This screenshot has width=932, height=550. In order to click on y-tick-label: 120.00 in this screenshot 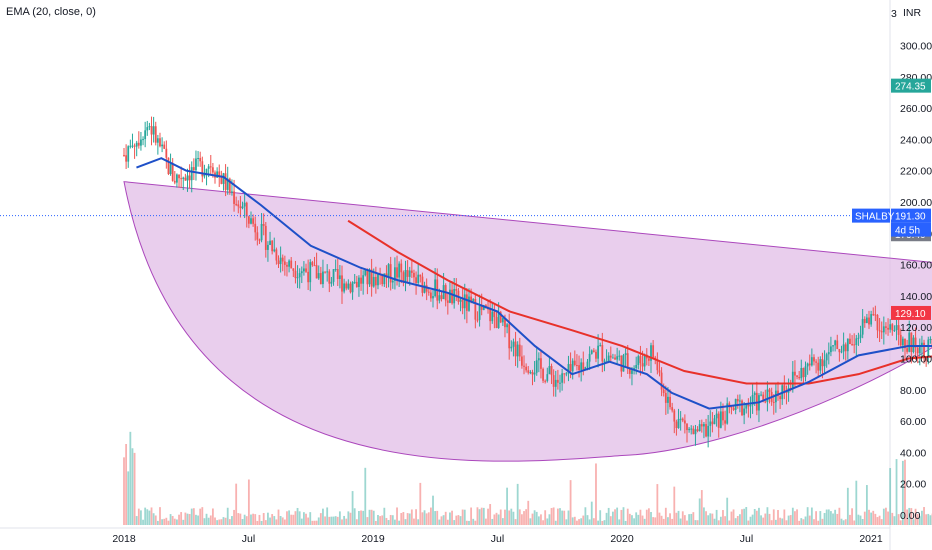, I will do `click(916, 328)`.